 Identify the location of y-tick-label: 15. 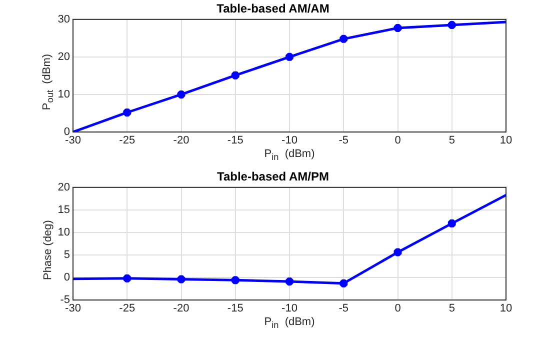
(64, 210).